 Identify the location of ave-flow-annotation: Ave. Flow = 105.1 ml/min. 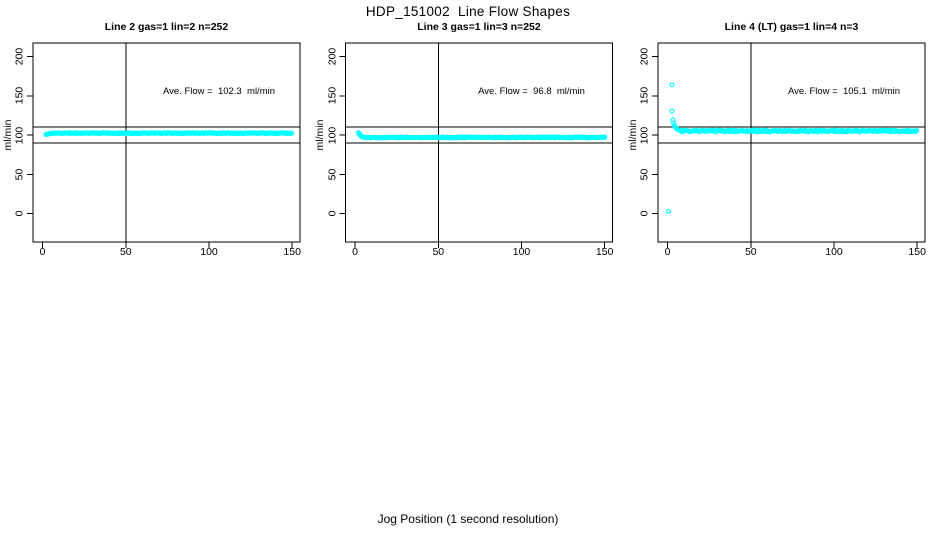
(844, 91).